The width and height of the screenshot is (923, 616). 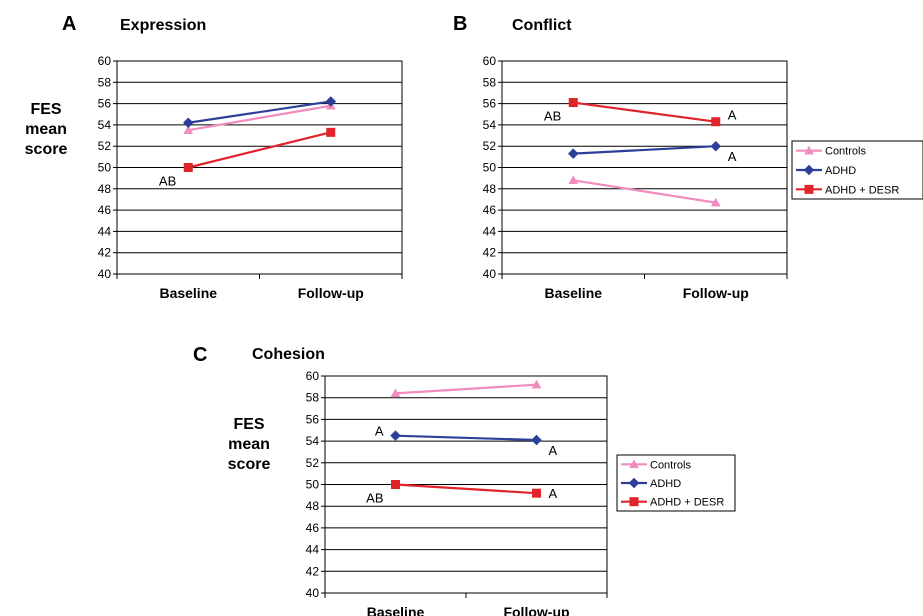 I want to click on legend-label: ADHD, so click(x=665, y=484).